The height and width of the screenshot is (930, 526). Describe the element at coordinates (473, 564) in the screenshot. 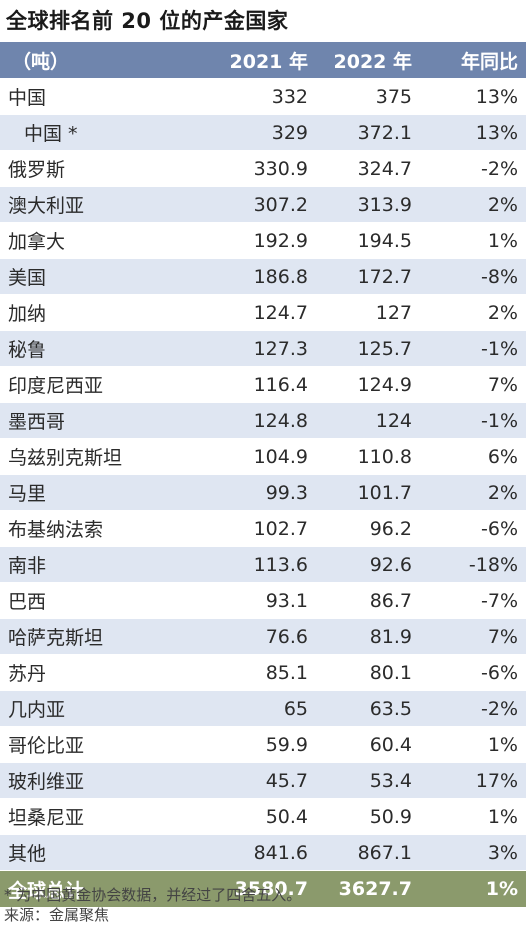

I see `yoy-change-cell: -18%` at that location.